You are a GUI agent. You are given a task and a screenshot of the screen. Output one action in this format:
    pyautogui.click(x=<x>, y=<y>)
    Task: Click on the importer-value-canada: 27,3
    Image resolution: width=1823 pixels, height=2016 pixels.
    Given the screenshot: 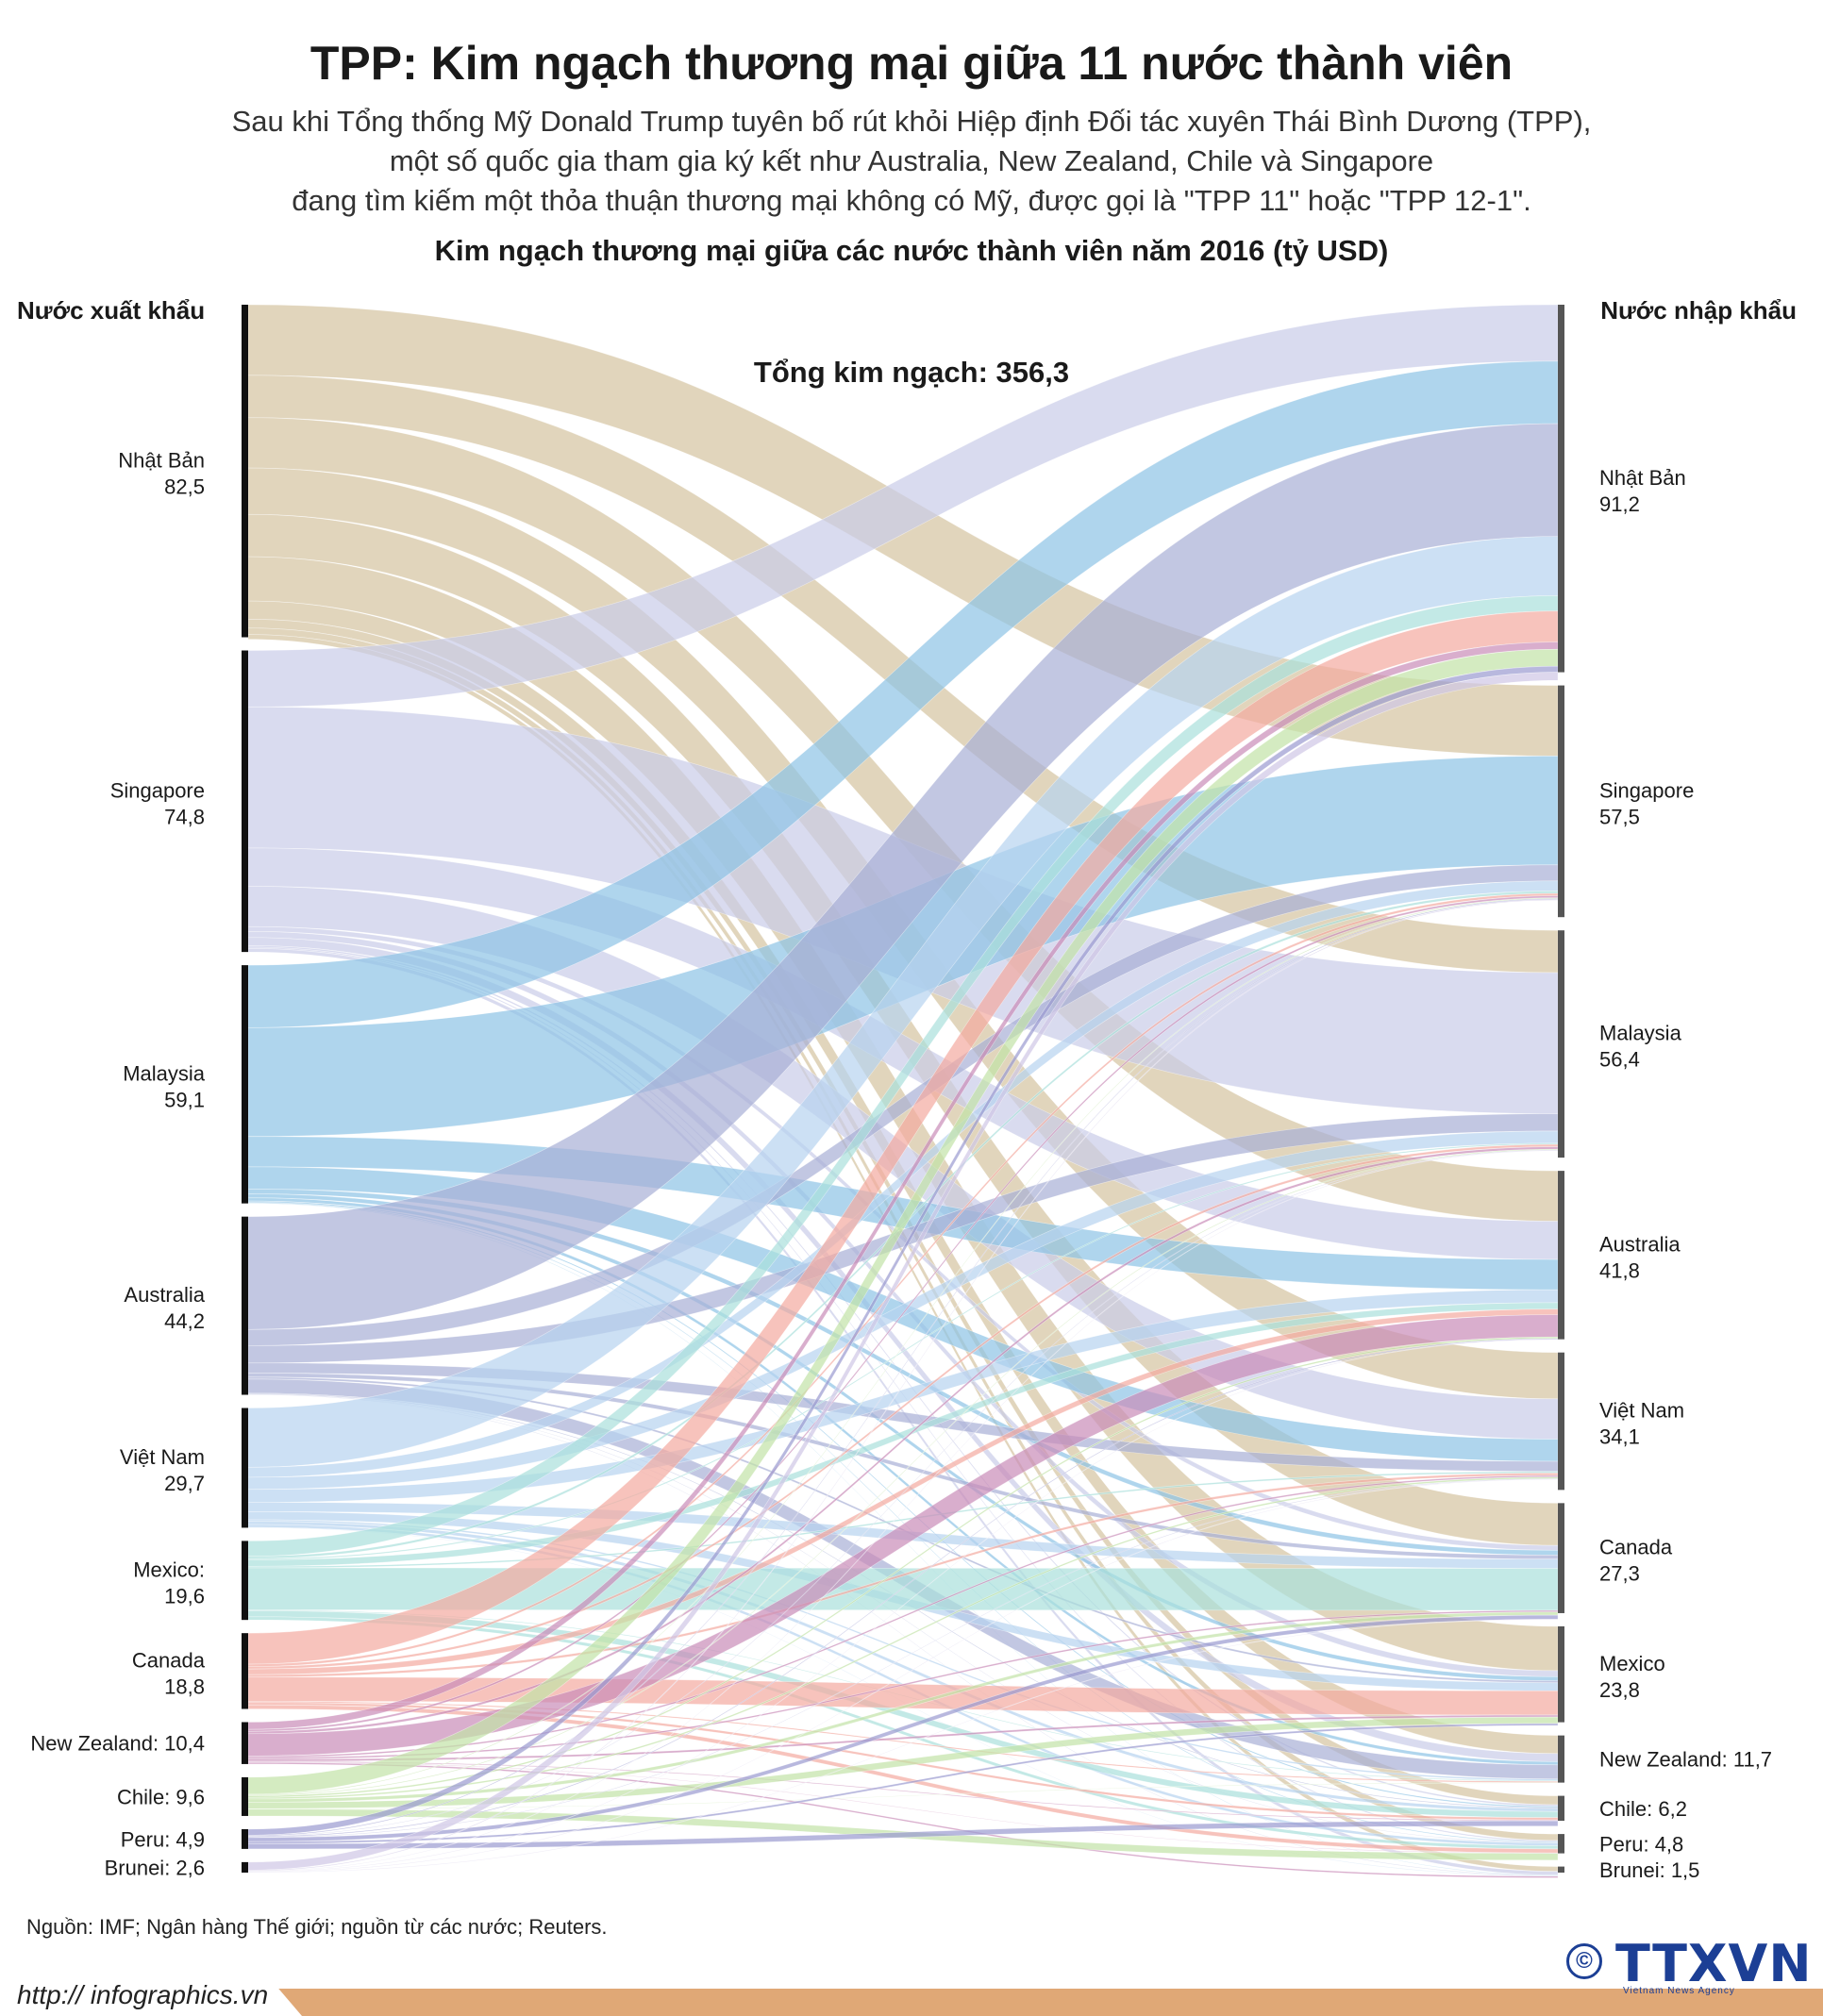 What is the action you would take?
    pyautogui.click(x=1620, y=1574)
    